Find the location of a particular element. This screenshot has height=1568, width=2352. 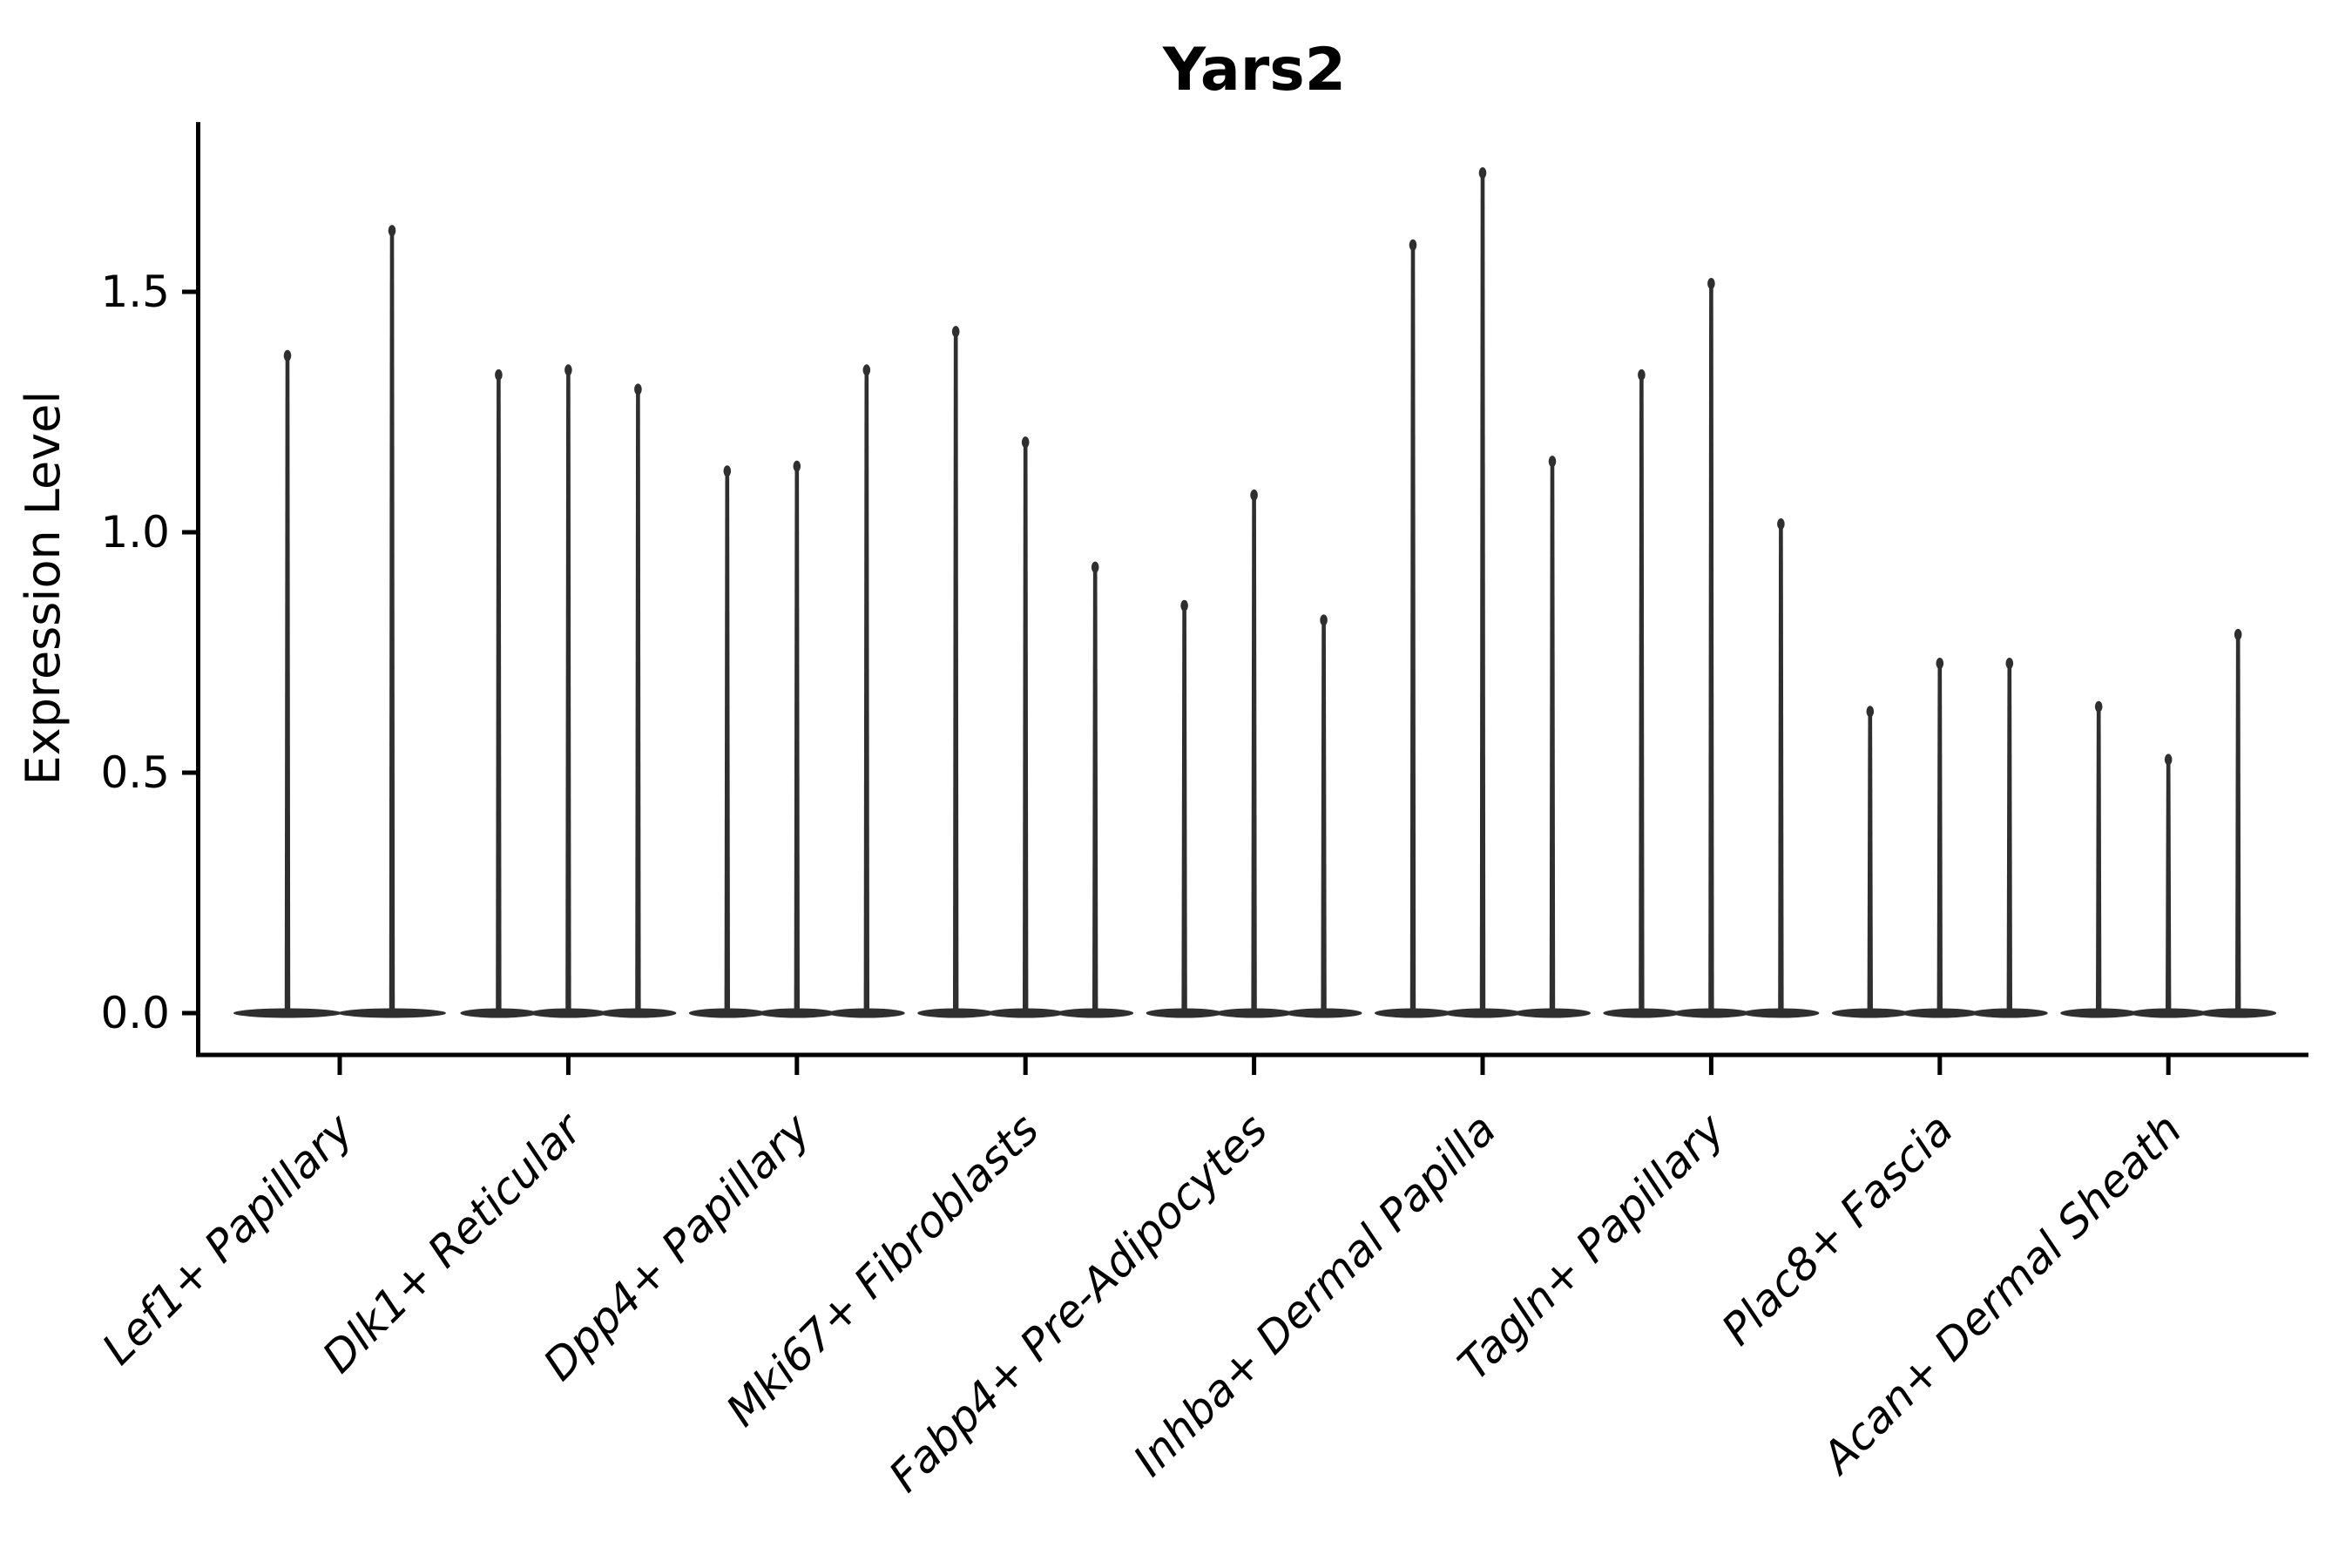

y-axis-label: Expression Level is located at coordinates (44, 588).